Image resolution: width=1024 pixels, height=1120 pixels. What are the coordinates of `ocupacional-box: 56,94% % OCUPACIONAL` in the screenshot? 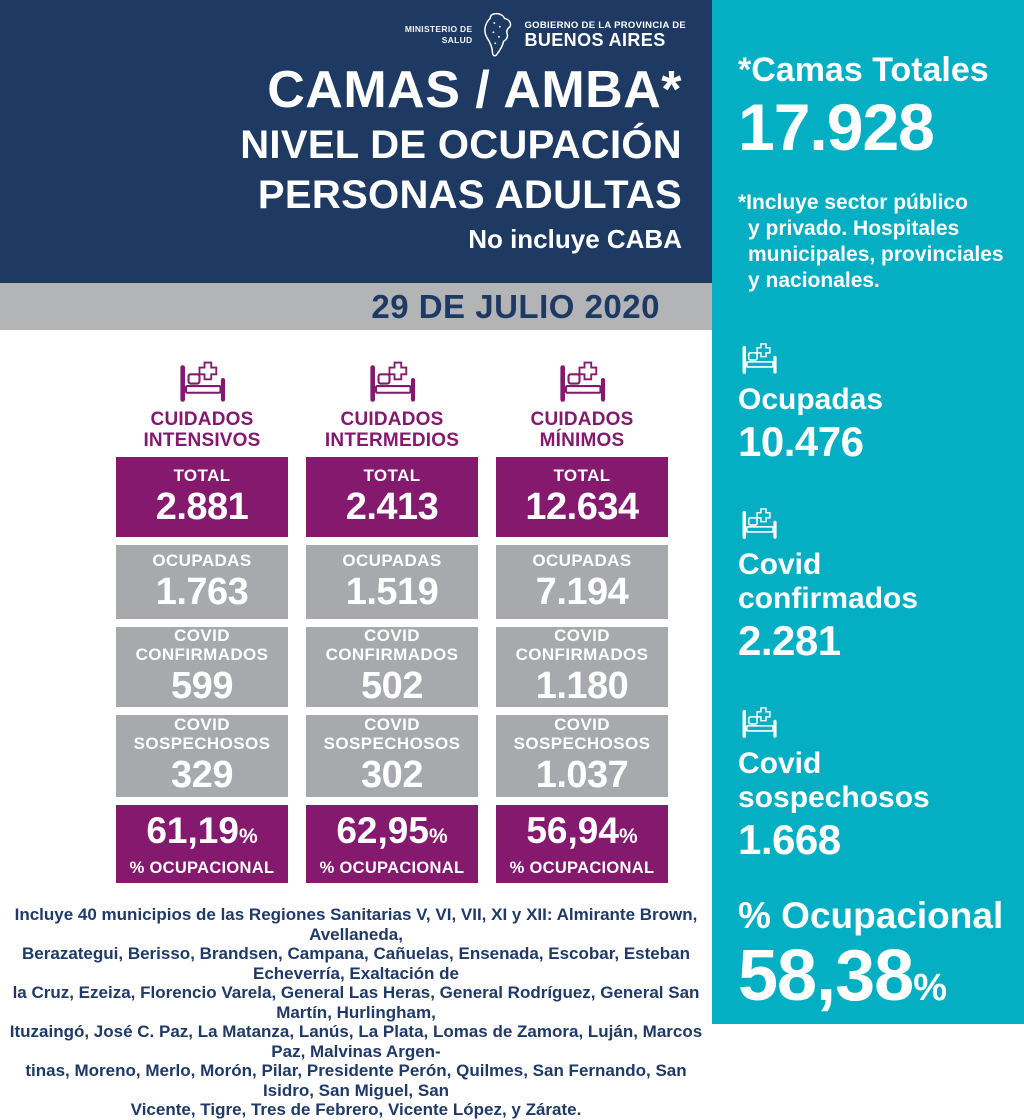 It's located at (582, 844).